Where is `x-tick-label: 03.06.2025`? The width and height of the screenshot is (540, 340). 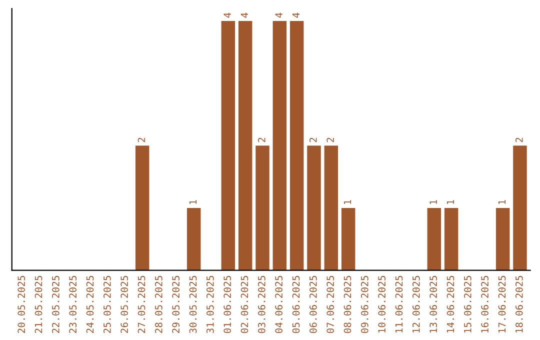 x-tick-label: 03.06.2025 is located at coordinates (262, 305).